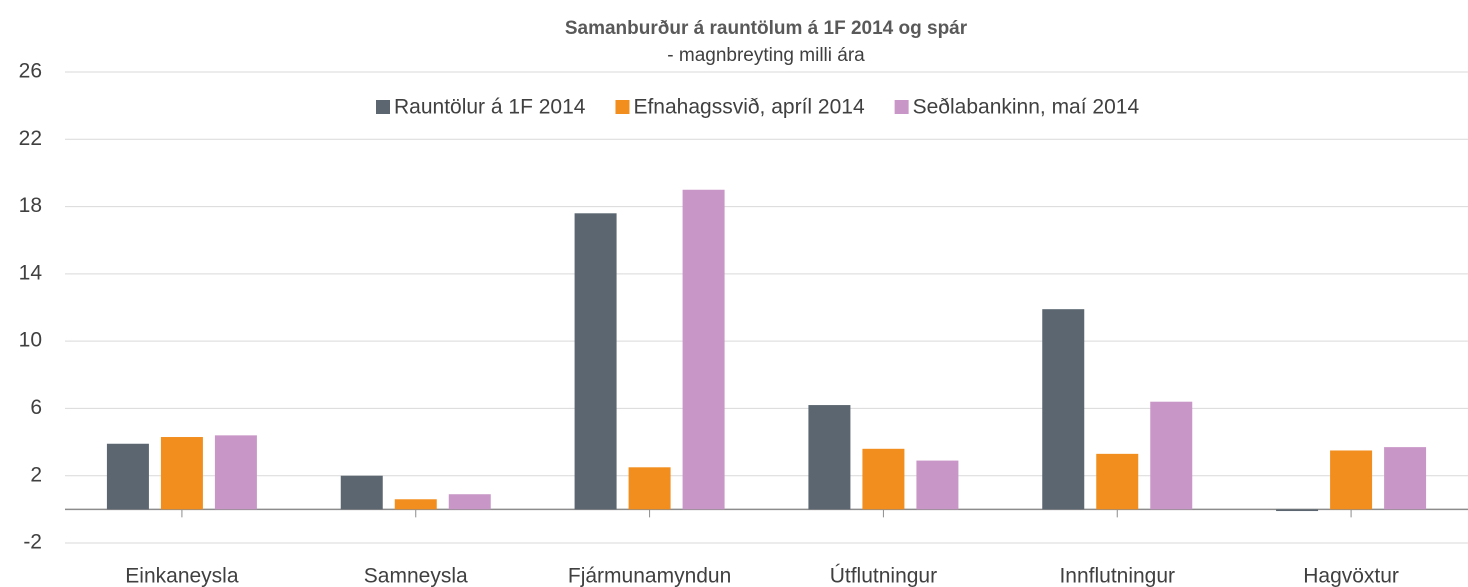  What do you see at coordinates (883, 576) in the screenshot?
I see `x-tick-label: Útflutningur` at bounding box center [883, 576].